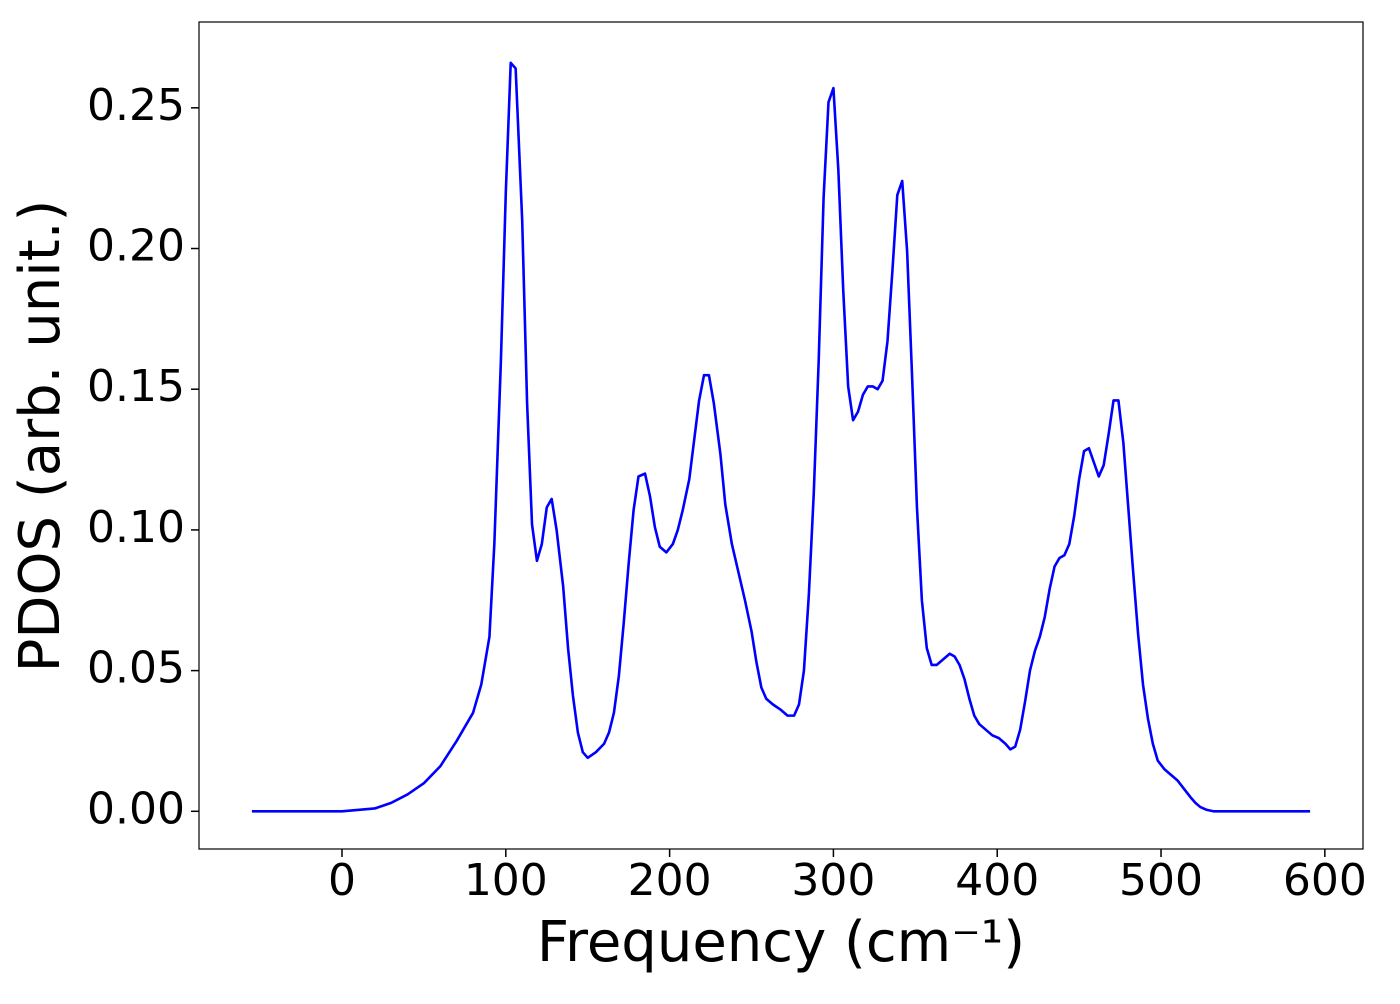 Image resolution: width=1400 pixels, height=1004 pixels. What do you see at coordinates (670, 880) in the screenshot?
I see `x-tick-label: 200` at bounding box center [670, 880].